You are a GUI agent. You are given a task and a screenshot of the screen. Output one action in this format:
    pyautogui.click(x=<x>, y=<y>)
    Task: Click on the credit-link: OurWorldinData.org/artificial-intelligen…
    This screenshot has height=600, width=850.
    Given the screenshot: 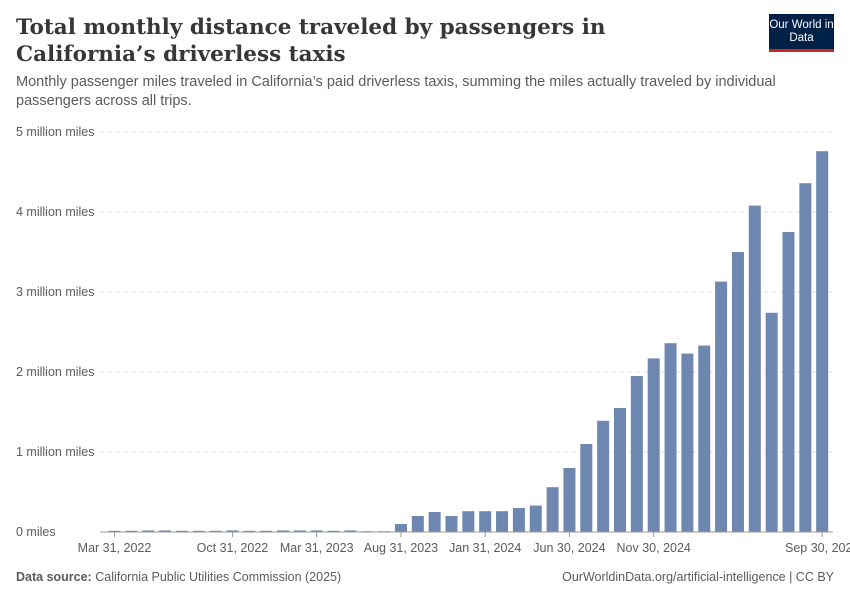 What is the action you would take?
    pyautogui.click(x=698, y=577)
    